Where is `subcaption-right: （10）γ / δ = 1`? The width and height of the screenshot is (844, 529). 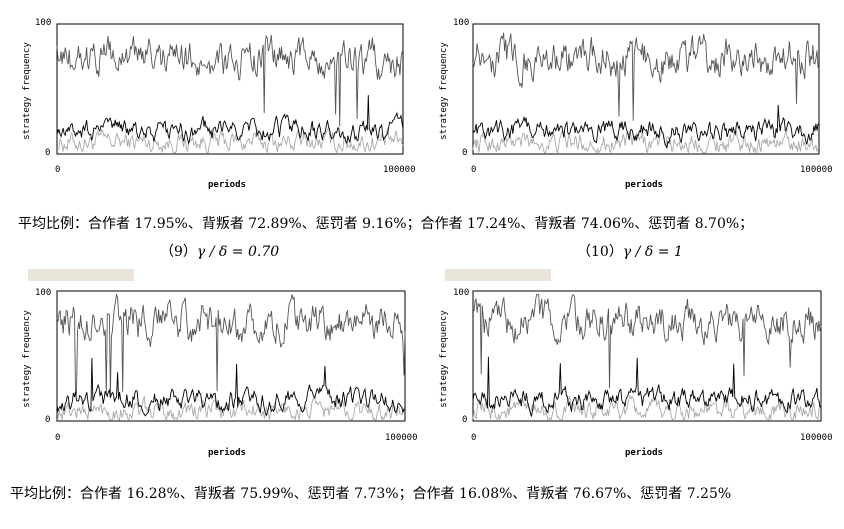 subcaption-right: （10）γ / δ = 1 is located at coordinates (630, 251).